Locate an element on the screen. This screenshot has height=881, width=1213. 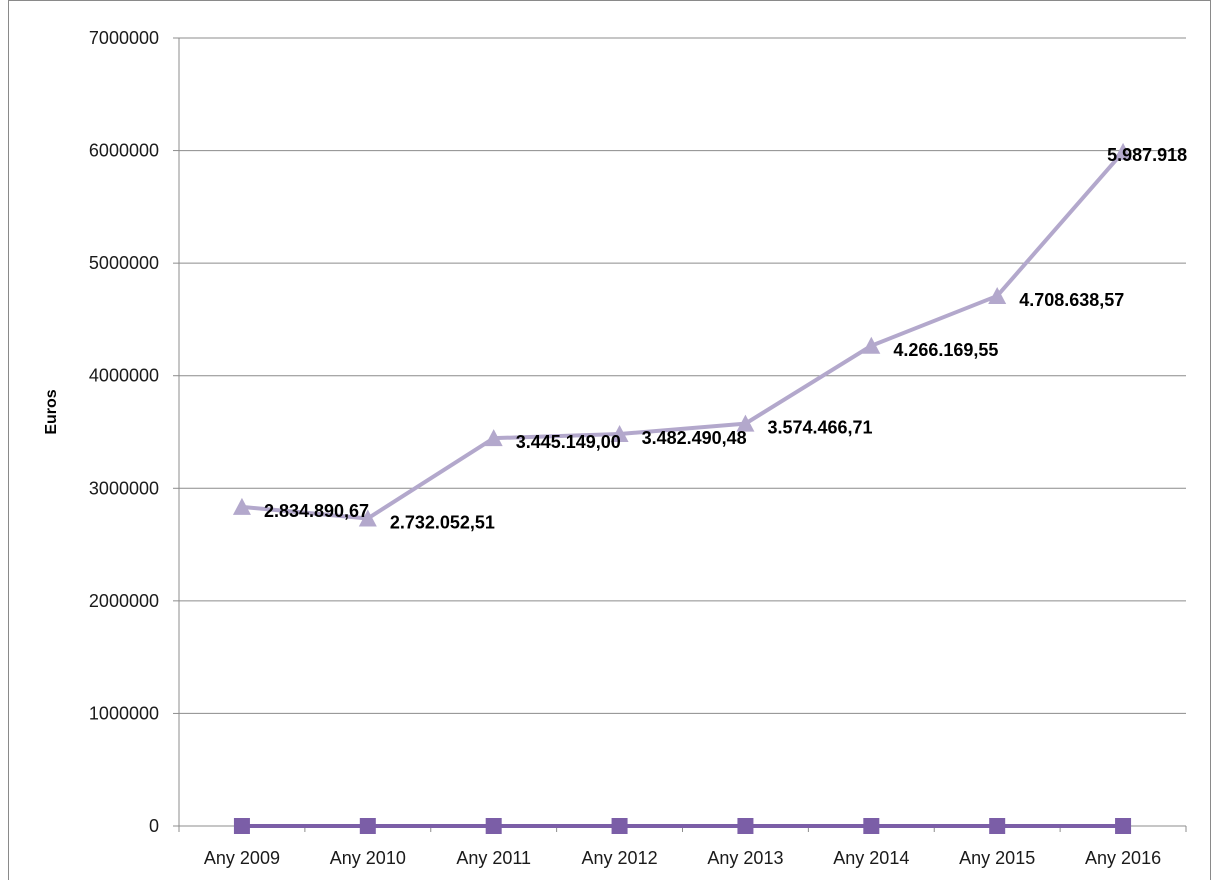
y-tick-label: 0 is located at coordinates (154, 826).